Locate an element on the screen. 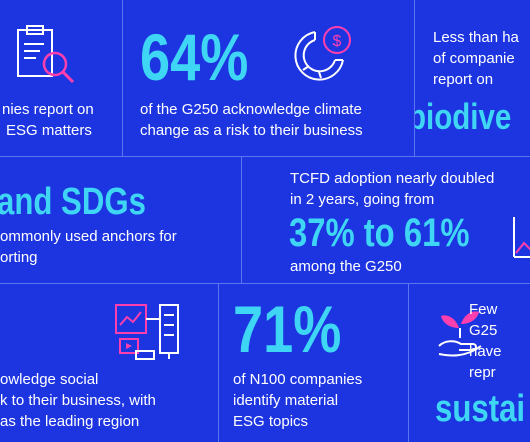 This screenshot has width=530, height=442. biodiversity-stat: biodive is located at coordinates (463, 116).